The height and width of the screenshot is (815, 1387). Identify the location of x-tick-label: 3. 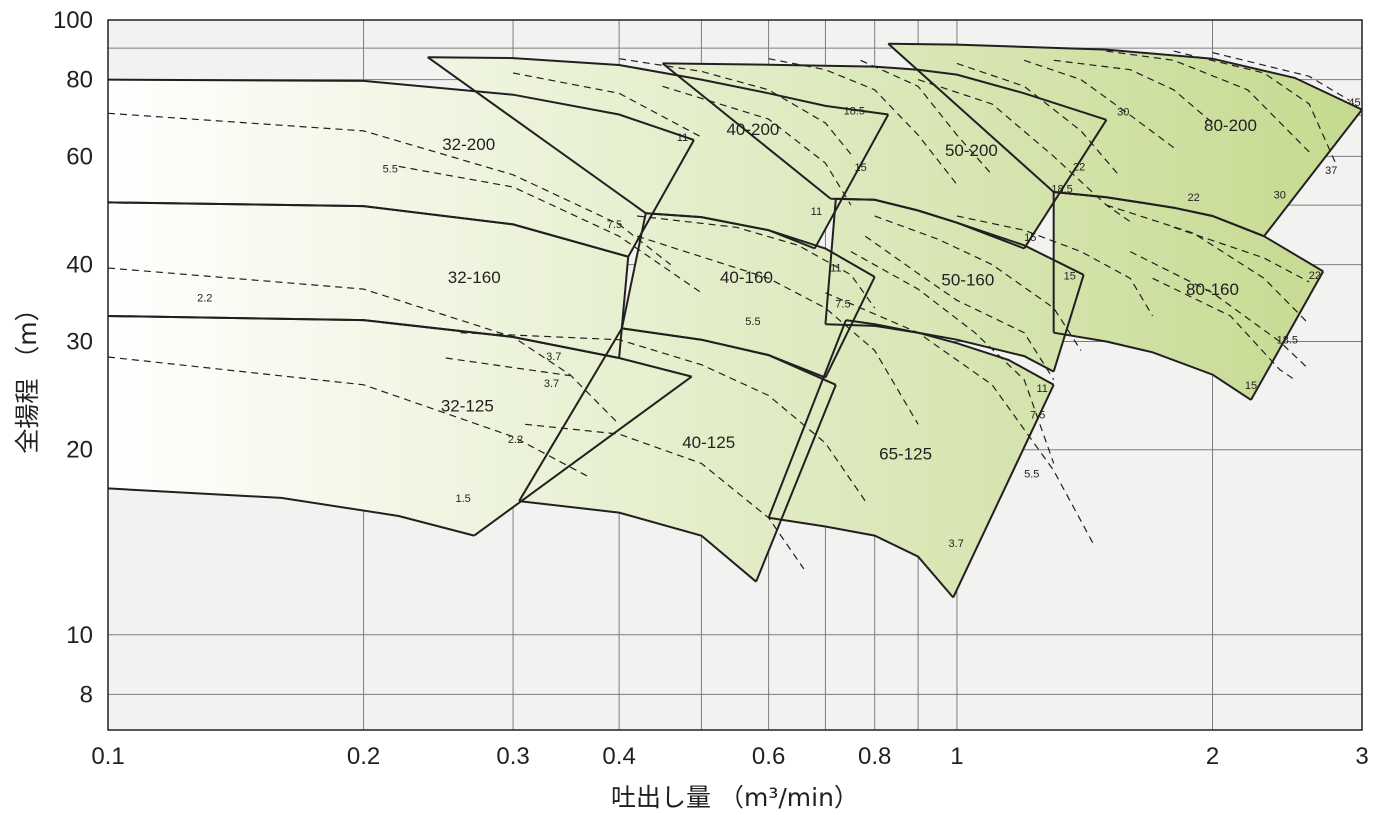
(1361, 756).